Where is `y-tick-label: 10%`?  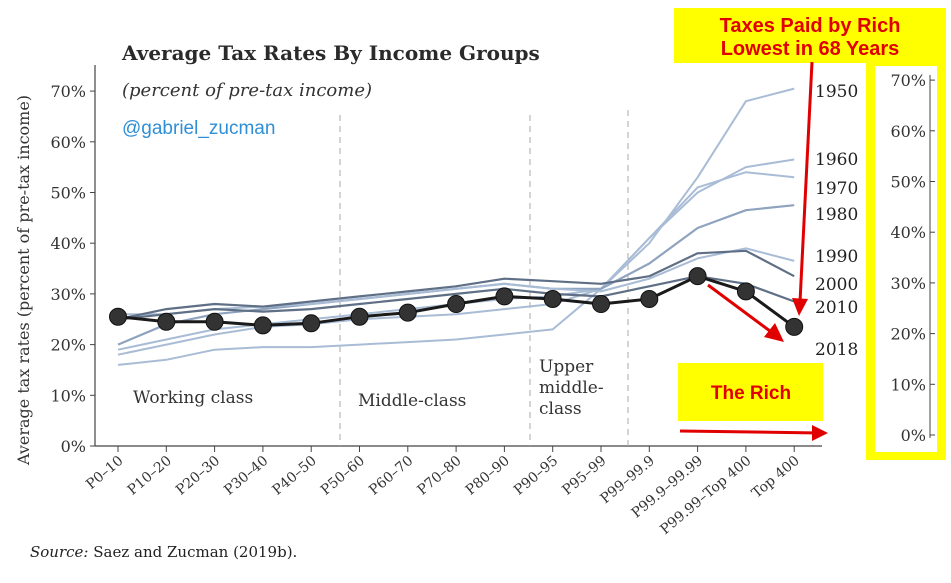
y-tick-label: 10% is located at coordinates (68, 395).